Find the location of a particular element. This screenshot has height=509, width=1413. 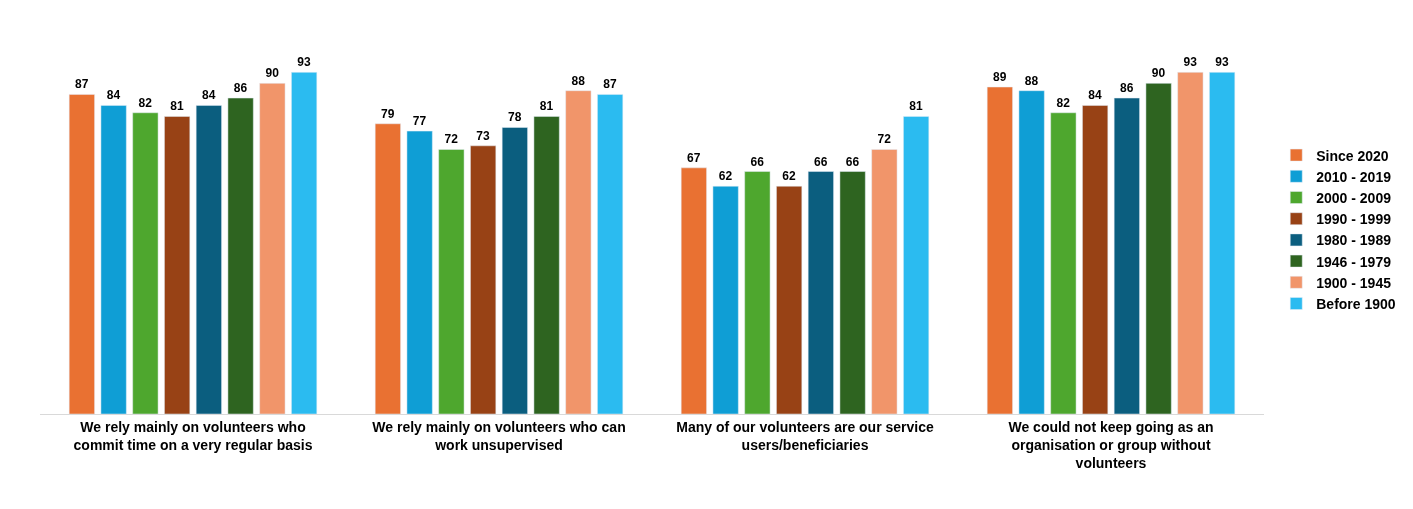

legend-label: 1946 - 1979 is located at coordinates (1354, 261).